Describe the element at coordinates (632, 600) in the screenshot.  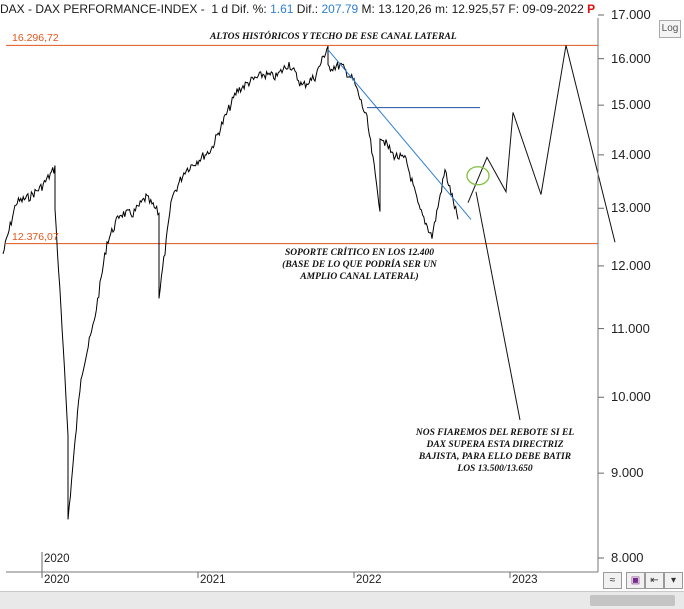
I see `scrollbar-thumb` at that location.